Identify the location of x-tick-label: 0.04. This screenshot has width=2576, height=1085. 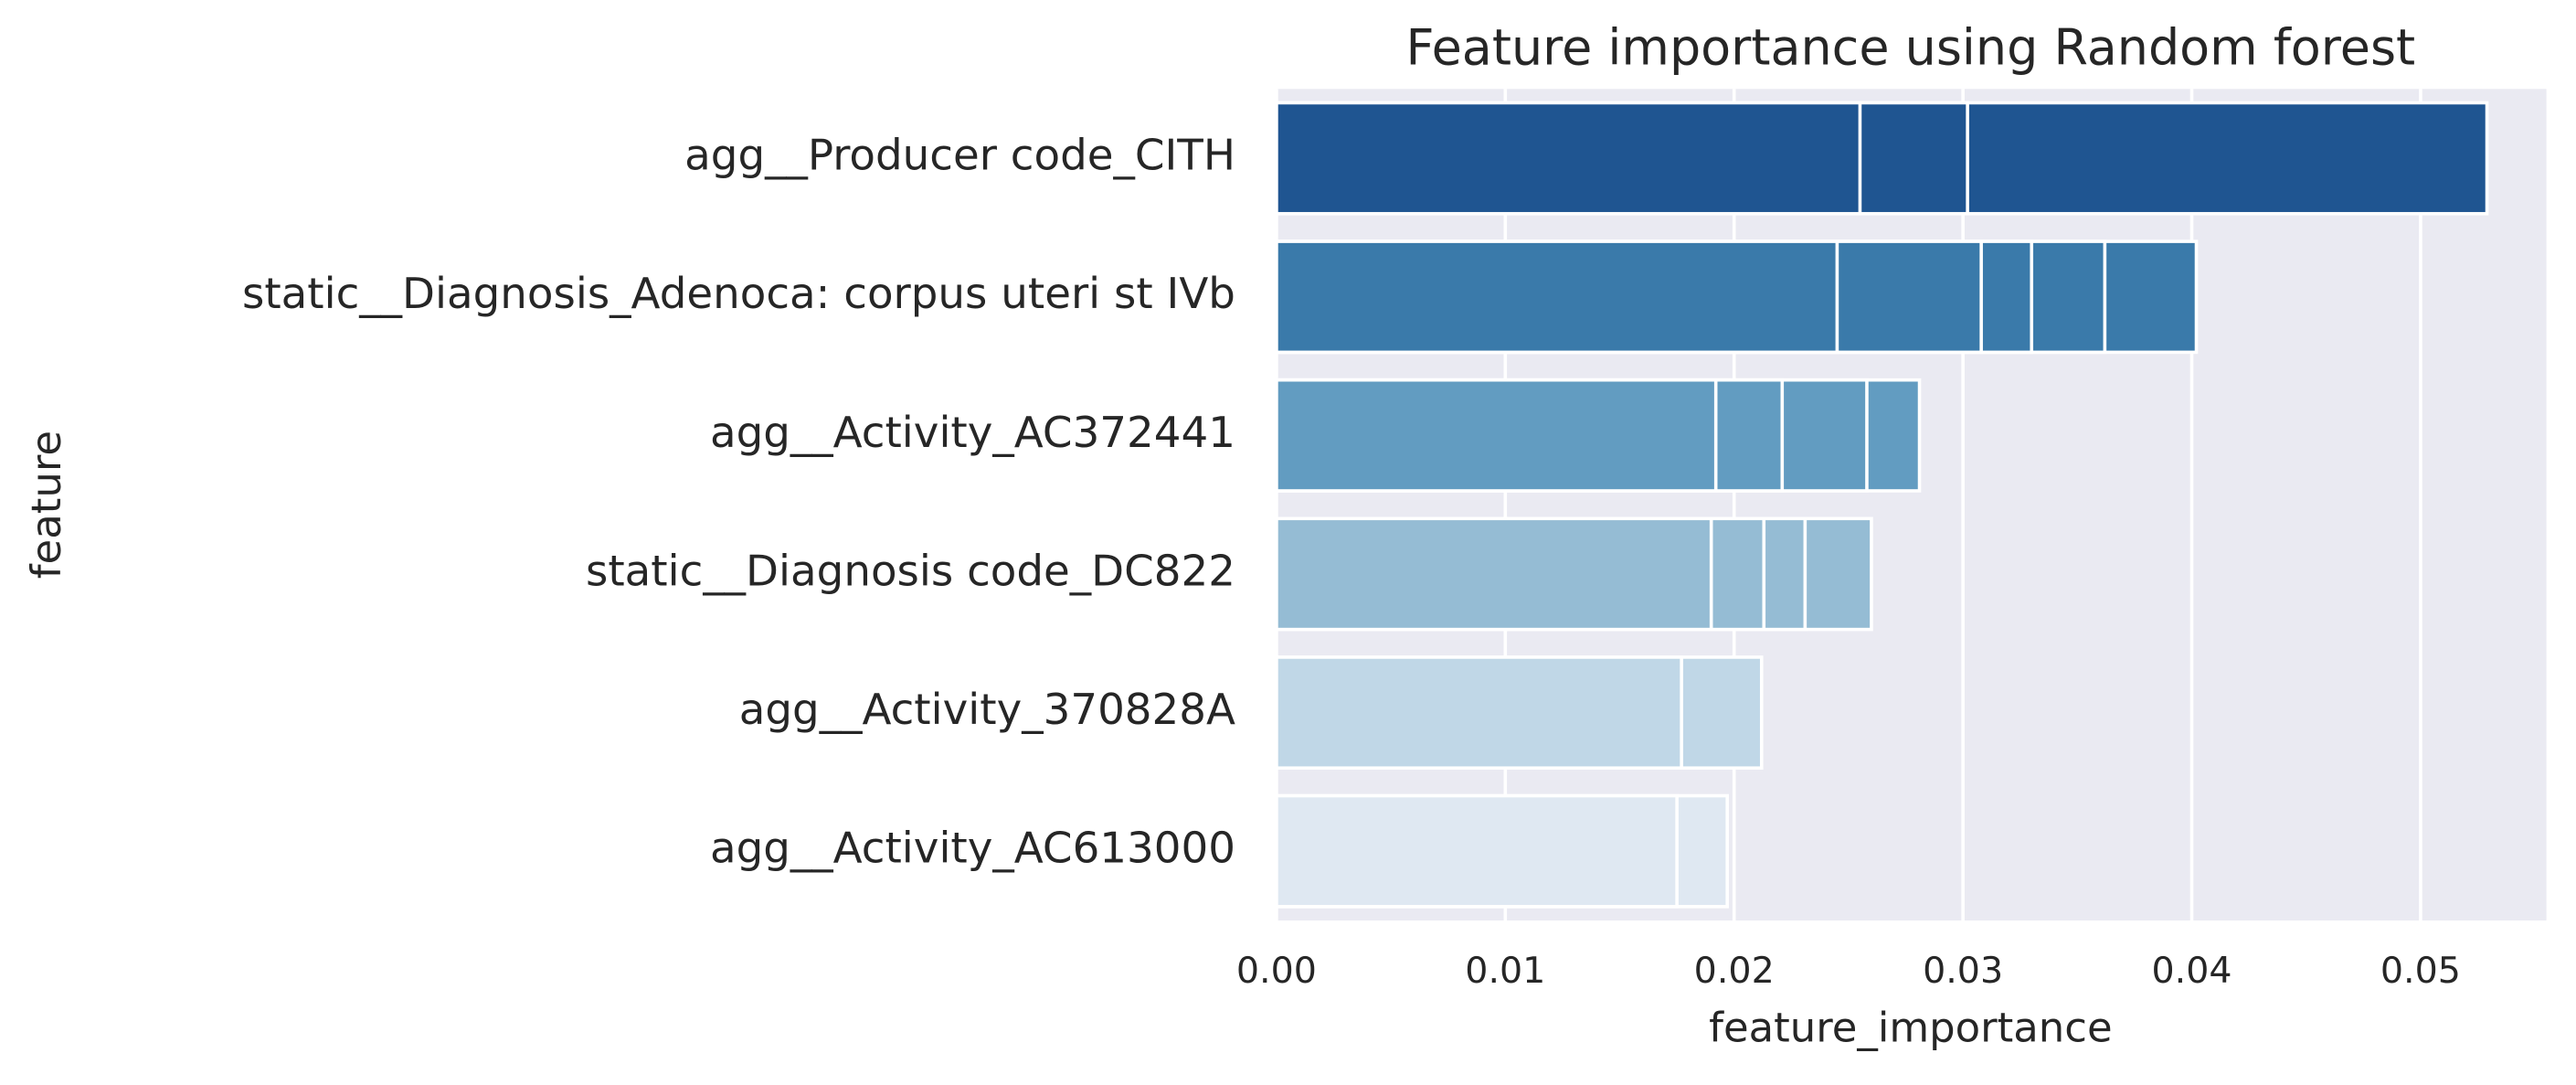
(2191, 971).